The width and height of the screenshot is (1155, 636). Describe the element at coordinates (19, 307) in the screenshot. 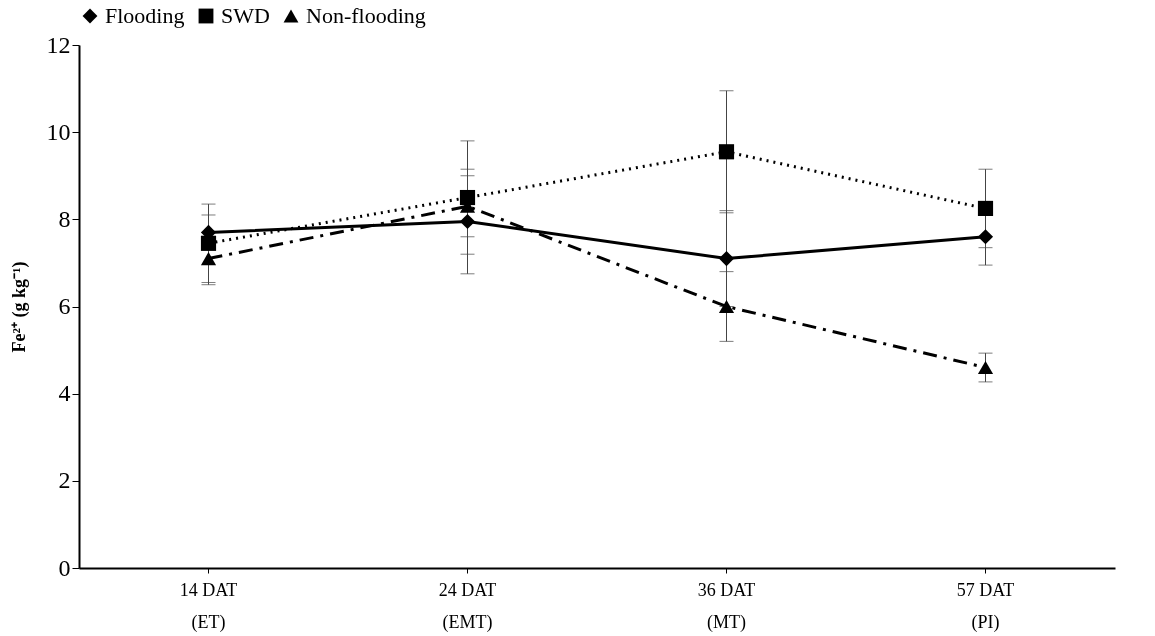

I see `y-axis-title: Fe²⁺ (g kg⁻¹)` at that location.